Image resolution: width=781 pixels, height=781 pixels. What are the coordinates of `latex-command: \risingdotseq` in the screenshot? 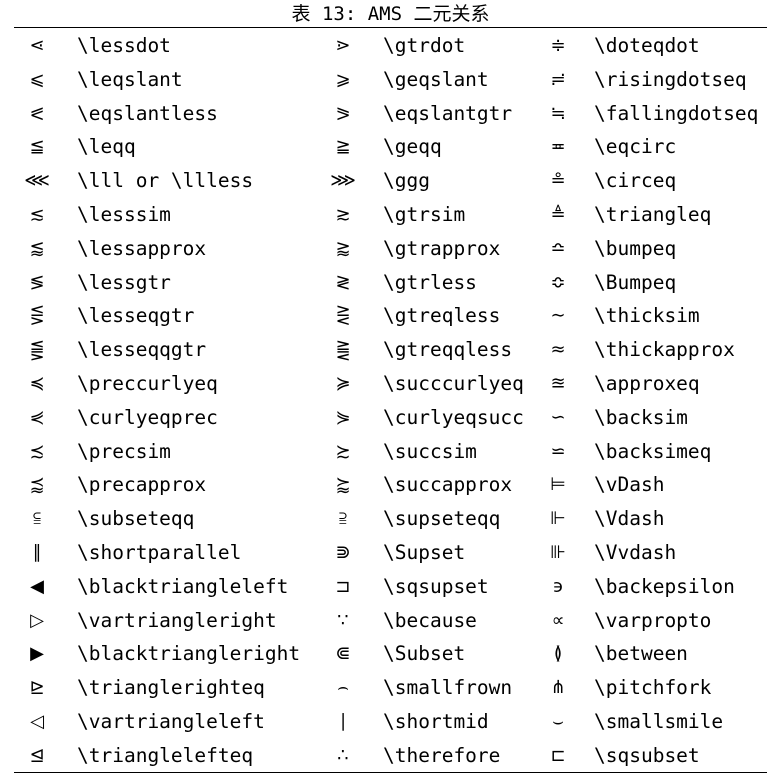 It's located at (670, 79).